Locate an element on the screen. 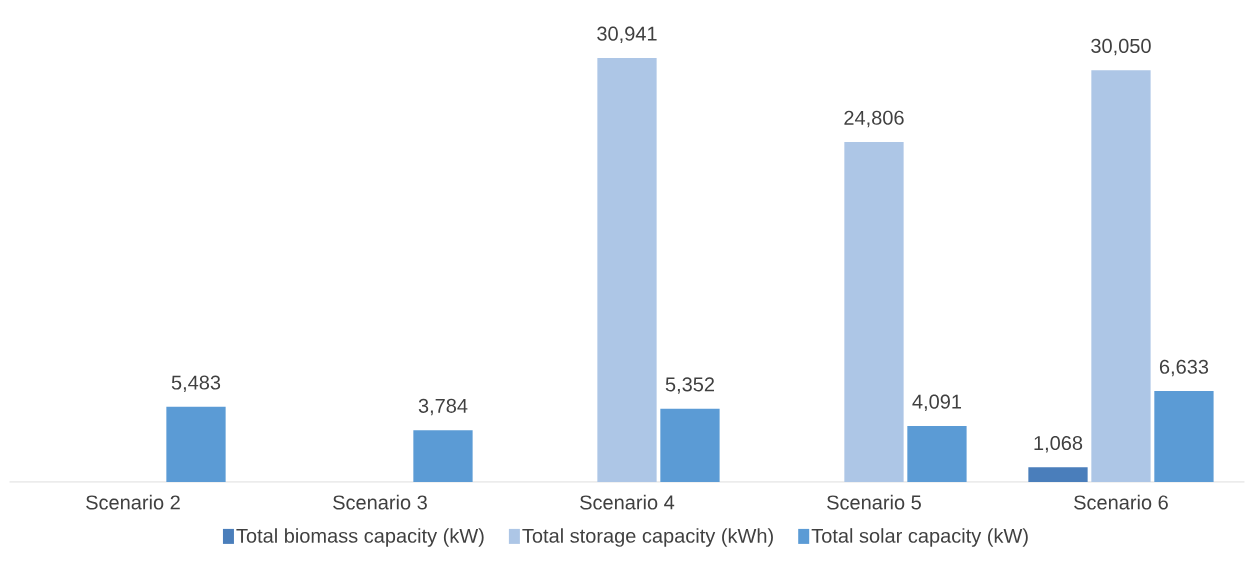  data-label: 4,091 is located at coordinates (937, 403).